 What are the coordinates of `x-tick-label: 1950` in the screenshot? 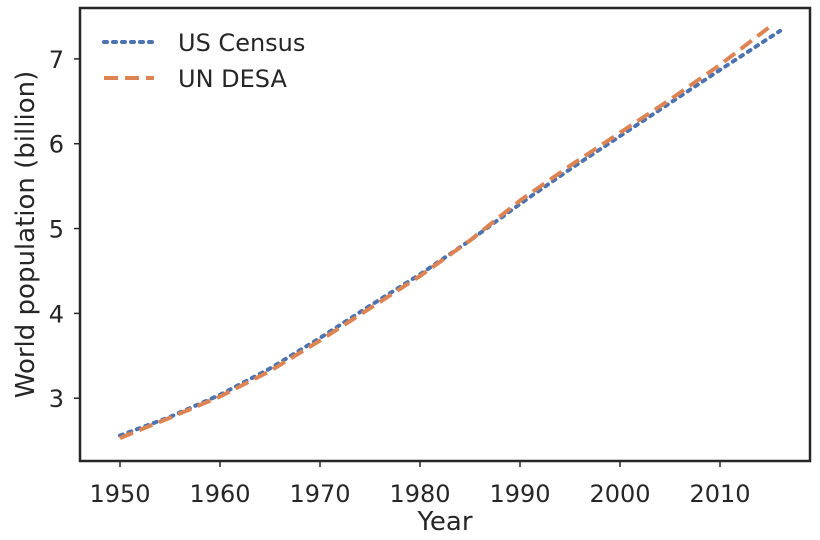 It's located at (119, 494).